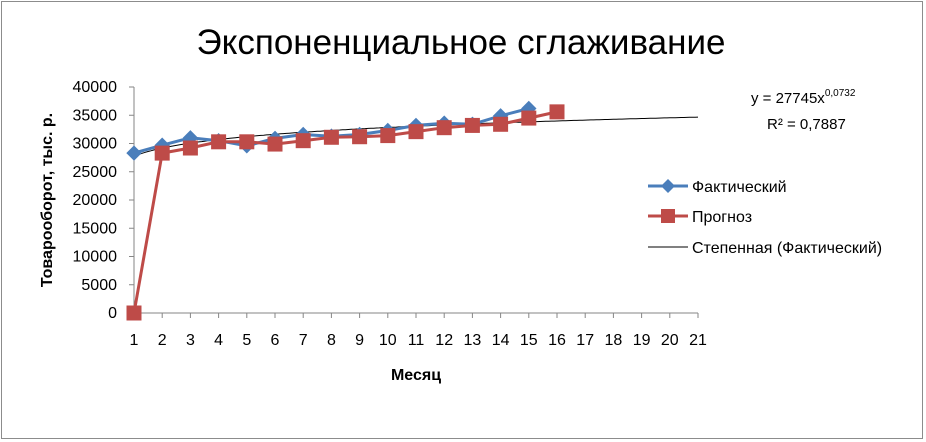  I want to click on x-tick-label: 3, so click(190, 340).